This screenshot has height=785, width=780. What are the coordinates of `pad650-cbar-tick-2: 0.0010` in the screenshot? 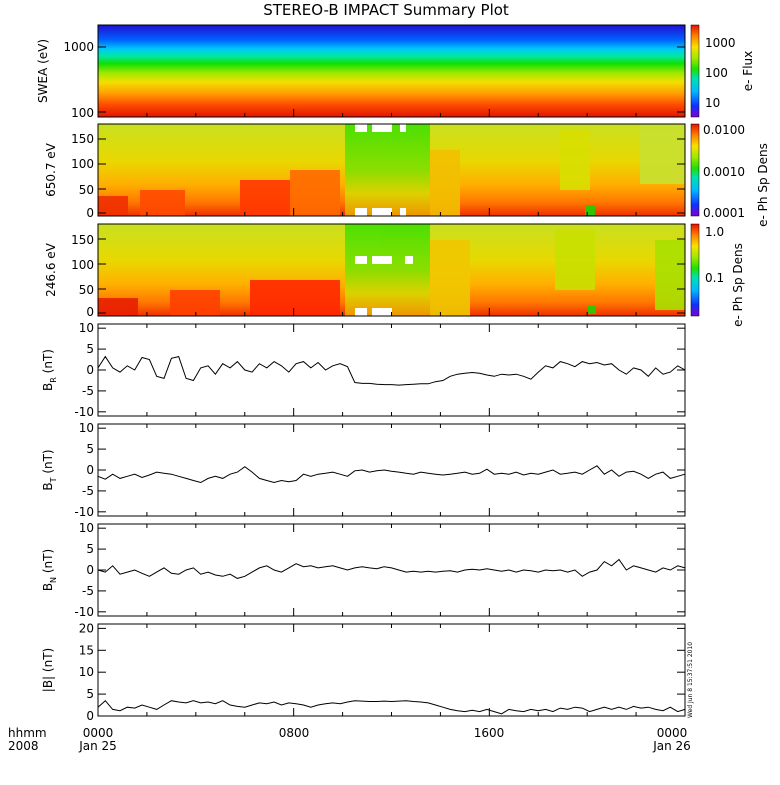 It's located at (724, 172).